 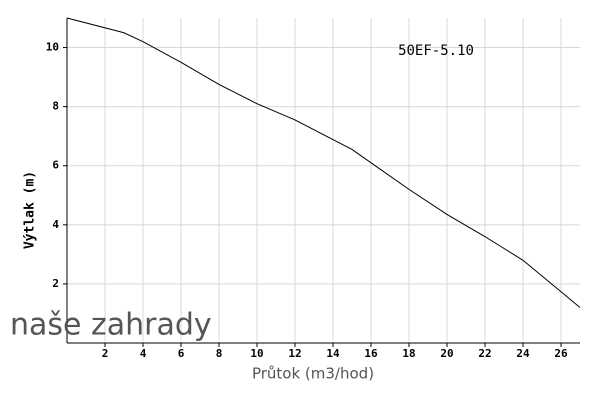 I want to click on x-tick-label: 22, so click(x=484, y=353).